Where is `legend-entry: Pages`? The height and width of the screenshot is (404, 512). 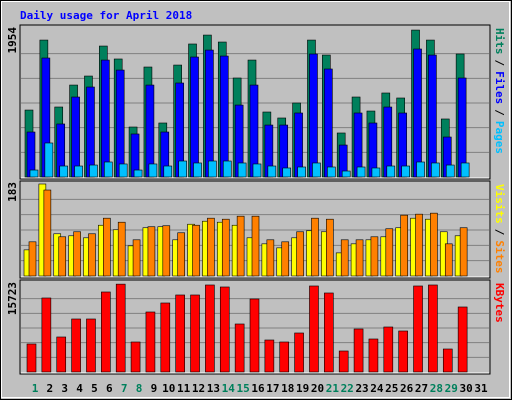
legend-entry: Pages is located at coordinates (499, 137).